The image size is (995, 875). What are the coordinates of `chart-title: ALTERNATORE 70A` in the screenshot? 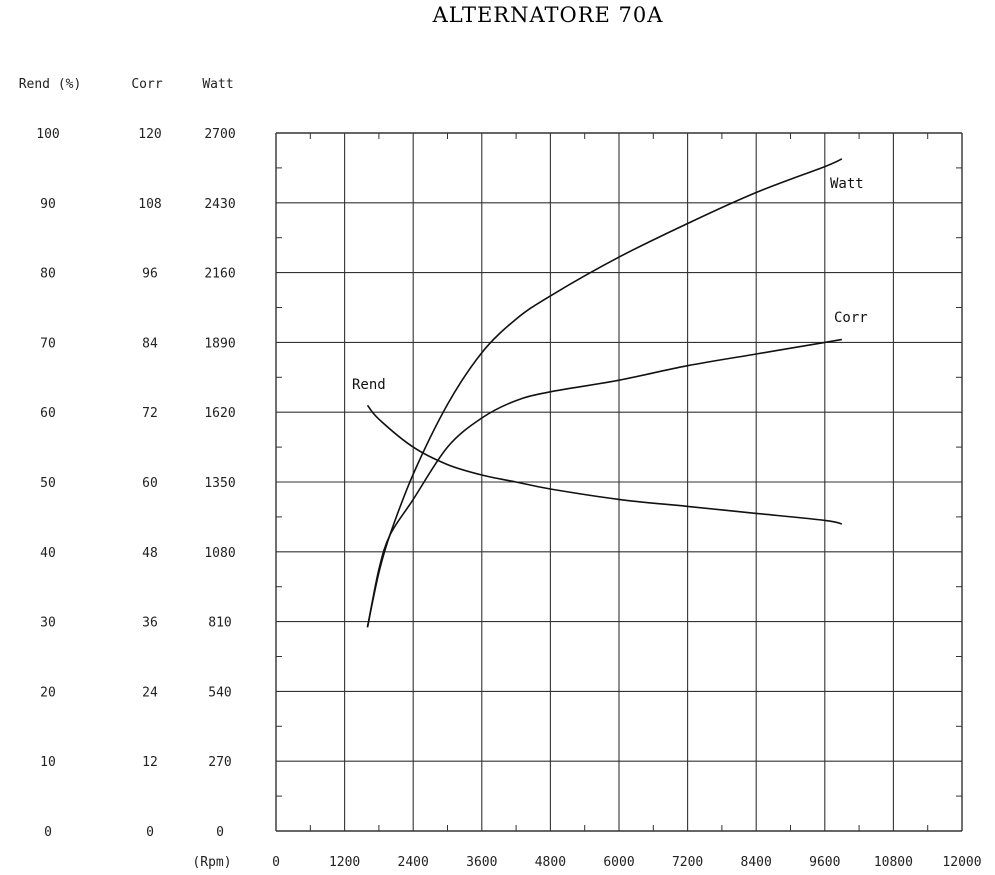 It's located at (548, 15).